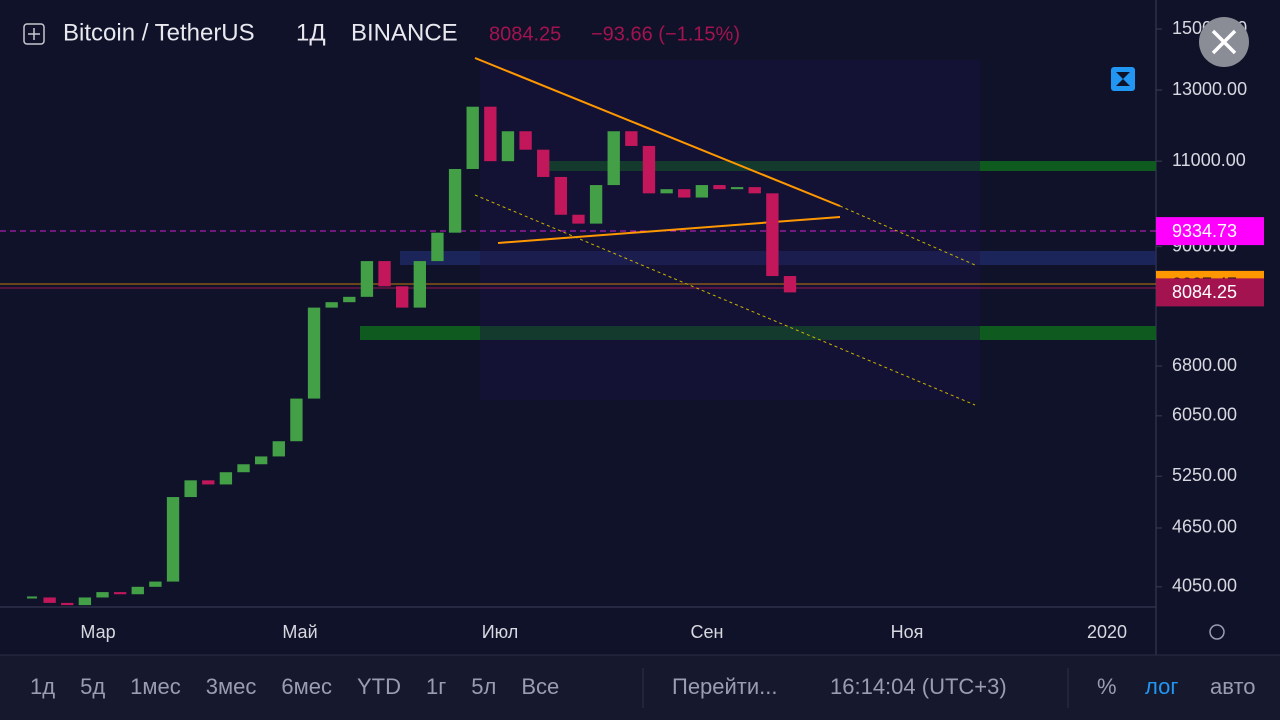 This screenshot has width=1280, height=720. Describe the element at coordinates (525, 34) in the screenshot. I see `last-price: 8084.25` at that location.